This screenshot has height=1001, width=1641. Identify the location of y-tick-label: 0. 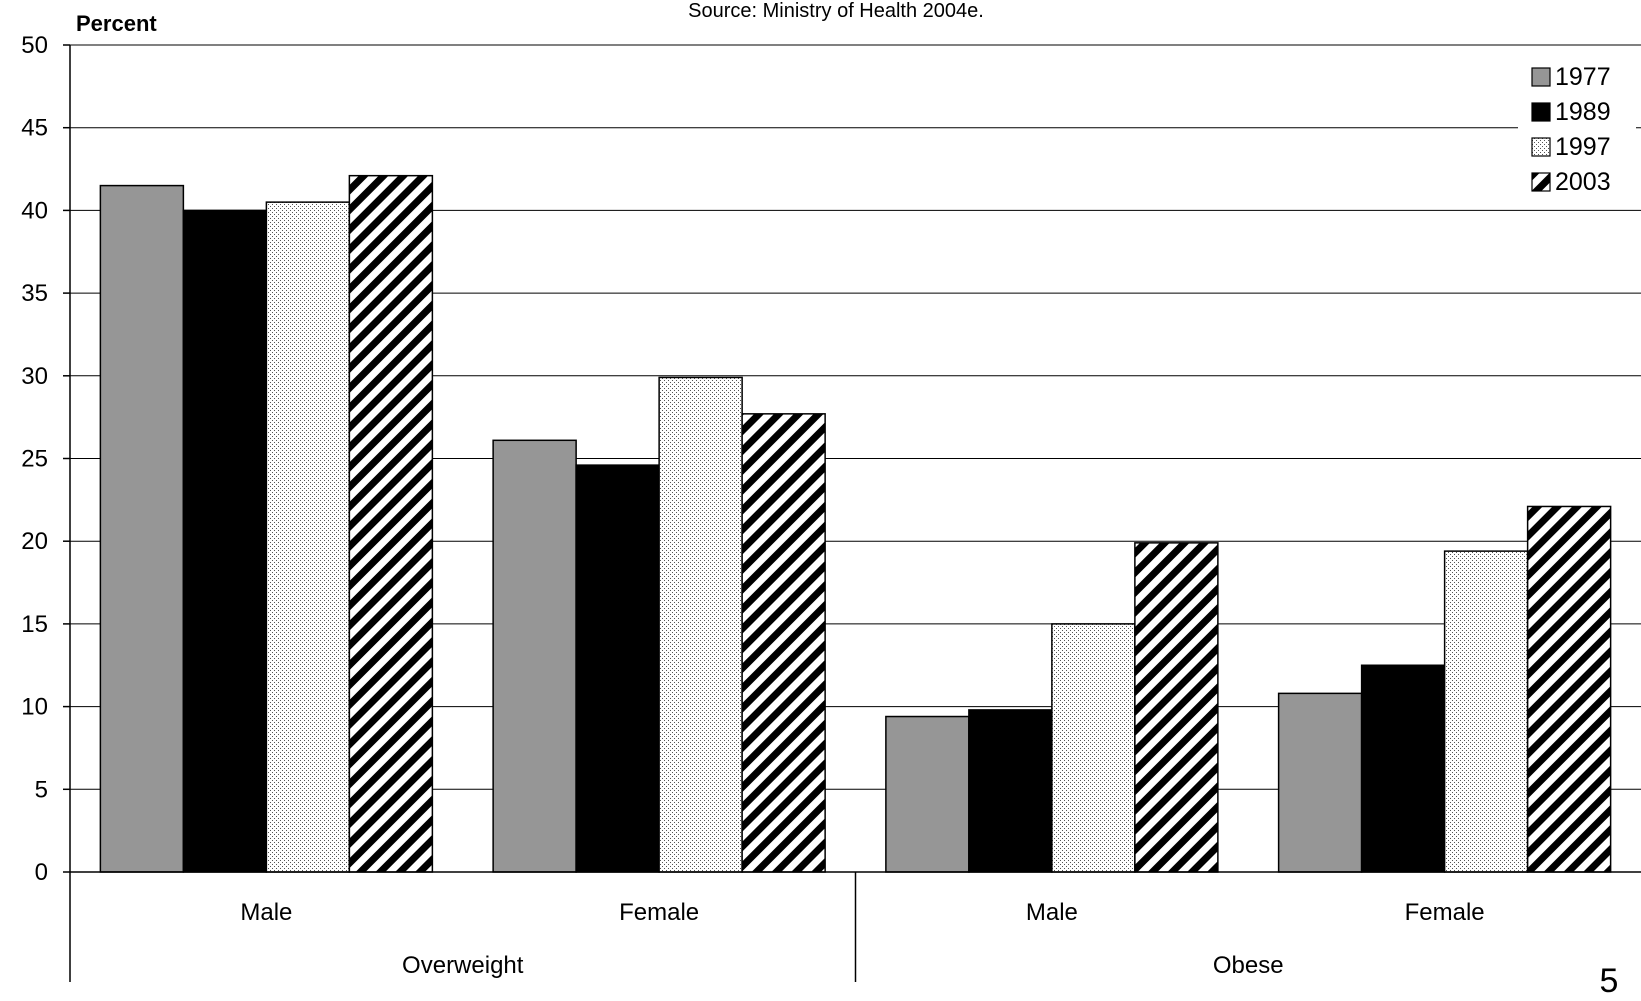
(41, 872).